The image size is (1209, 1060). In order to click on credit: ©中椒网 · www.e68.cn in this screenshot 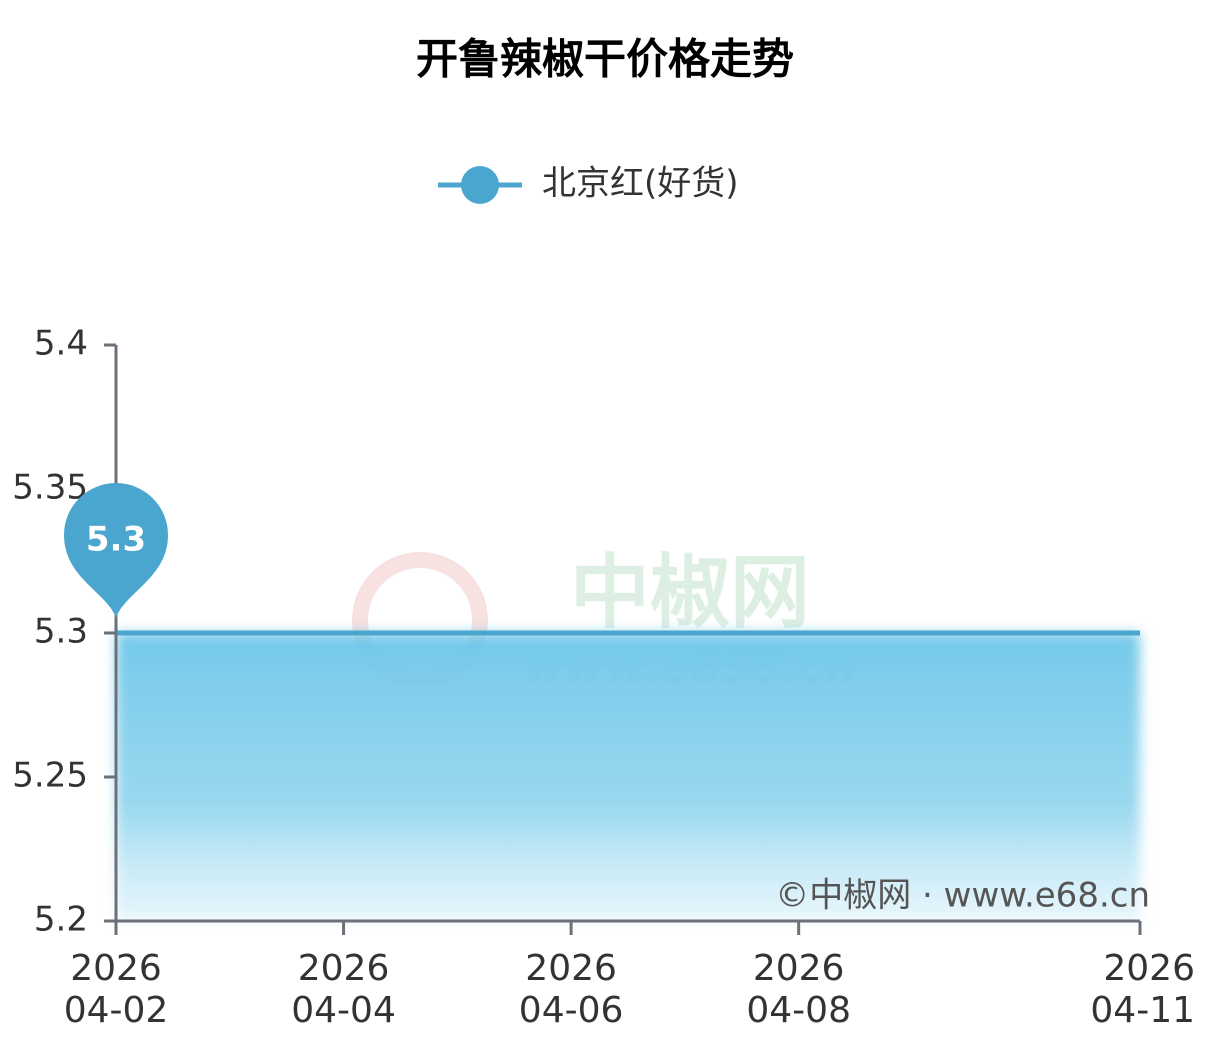, I will do `click(962, 896)`.